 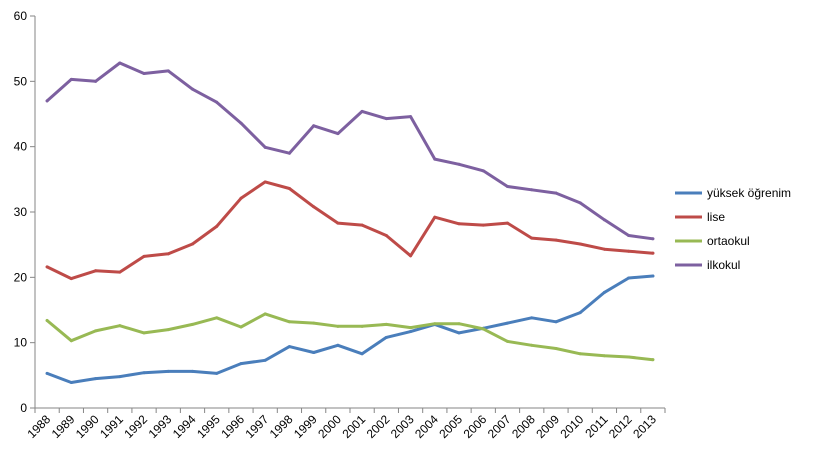 I want to click on x-tick-label: 2005, so click(x=450, y=426).